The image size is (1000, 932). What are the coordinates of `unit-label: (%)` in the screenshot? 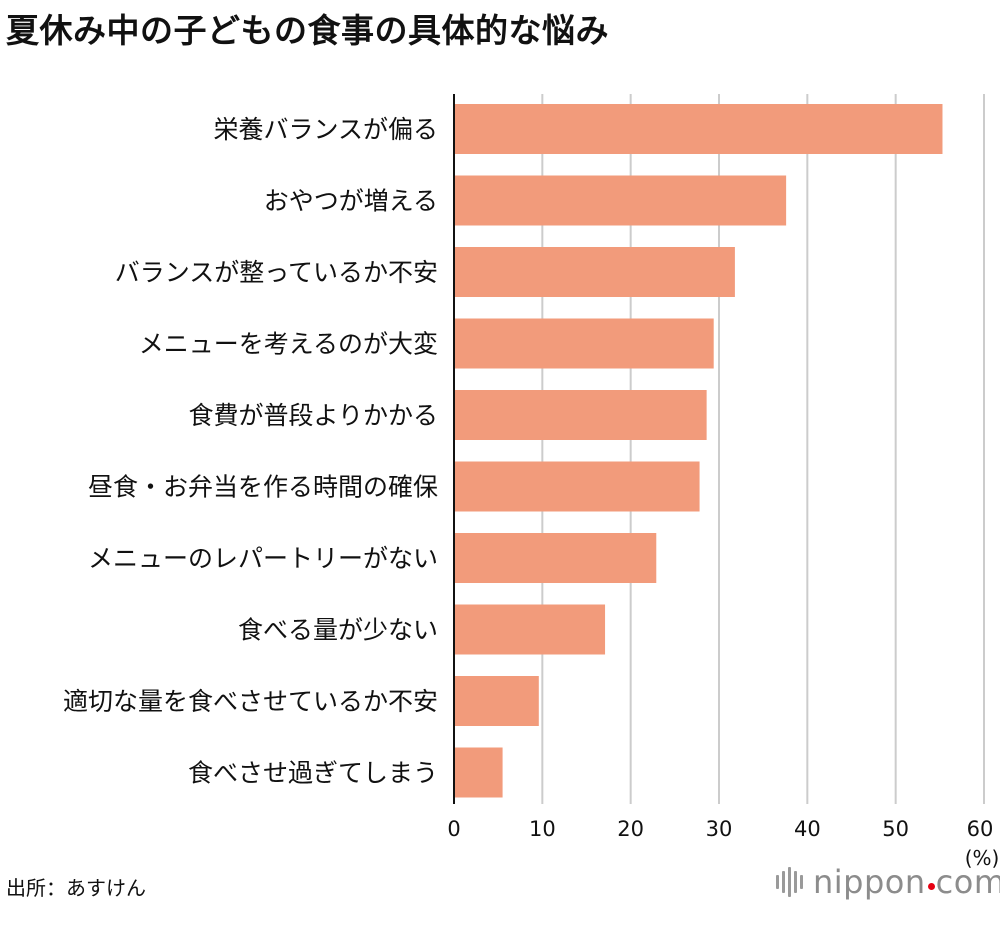 It's located at (982, 858).